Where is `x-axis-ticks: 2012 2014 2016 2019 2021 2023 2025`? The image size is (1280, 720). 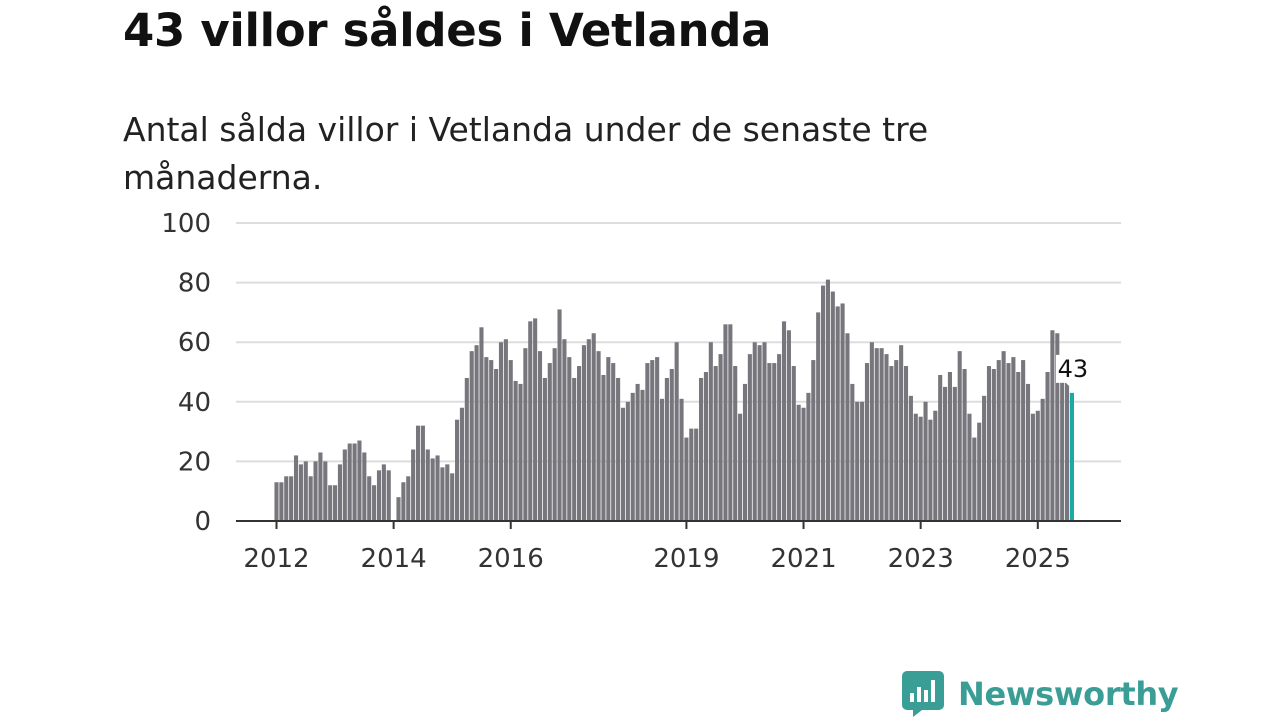
x-axis-ticks: 2012 2014 2016 2019 2021 2023 2025 is located at coordinates (657, 547).